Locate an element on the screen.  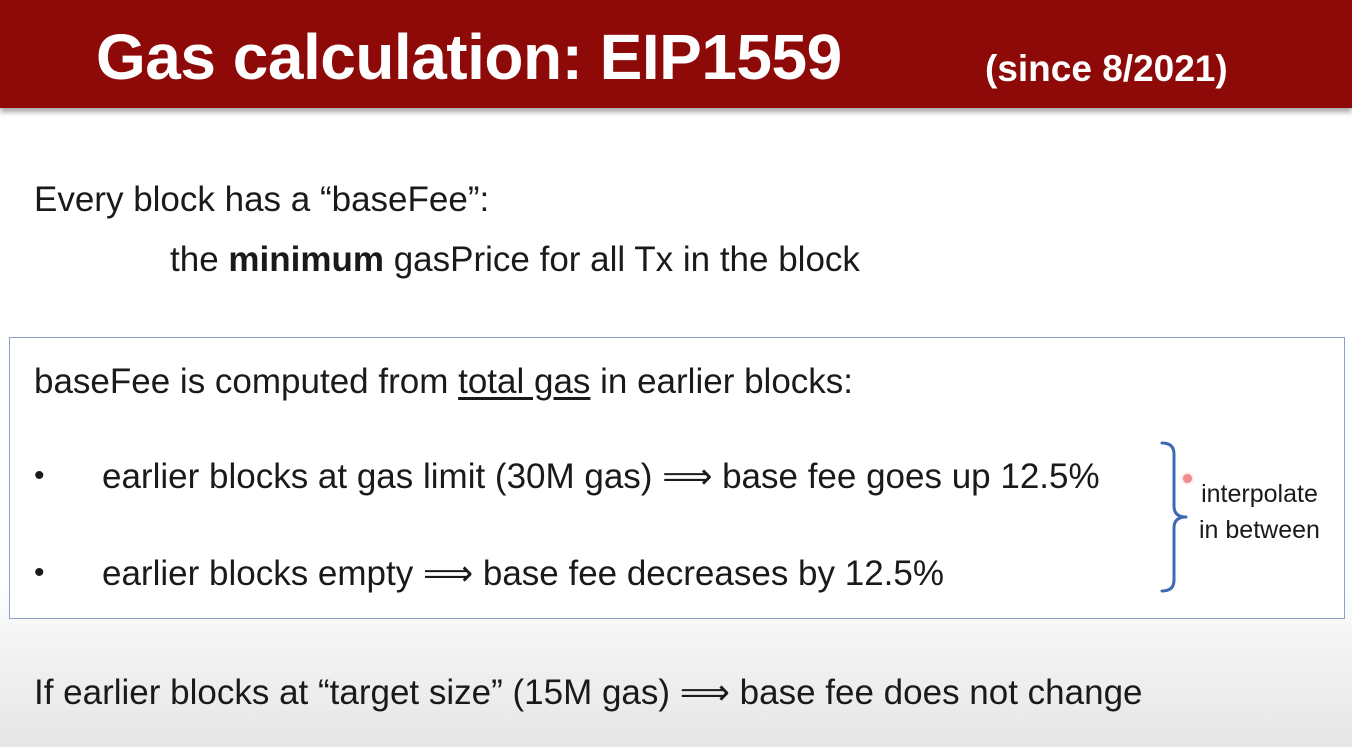
box-heading-underlined: total gas is located at coordinates (524, 381).